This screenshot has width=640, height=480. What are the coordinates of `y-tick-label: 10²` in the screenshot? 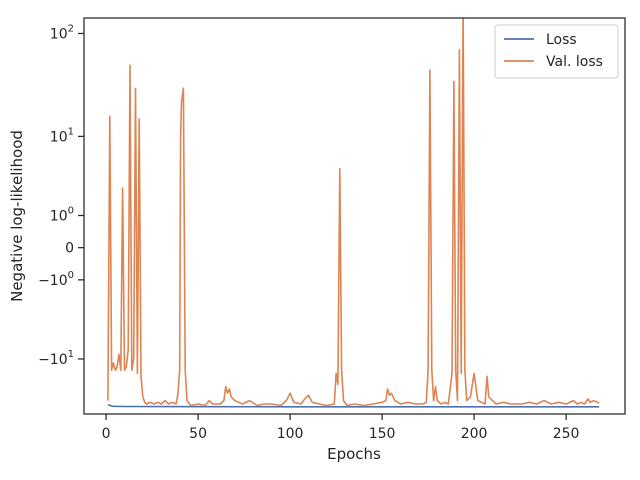 It's located at (62, 32).